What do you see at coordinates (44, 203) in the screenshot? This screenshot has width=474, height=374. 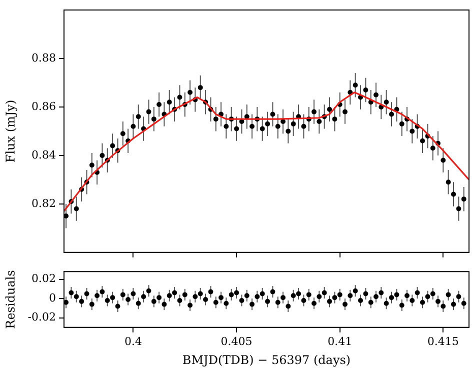 I see `y-tick-label: 0.82` at bounding box center [44, 203].